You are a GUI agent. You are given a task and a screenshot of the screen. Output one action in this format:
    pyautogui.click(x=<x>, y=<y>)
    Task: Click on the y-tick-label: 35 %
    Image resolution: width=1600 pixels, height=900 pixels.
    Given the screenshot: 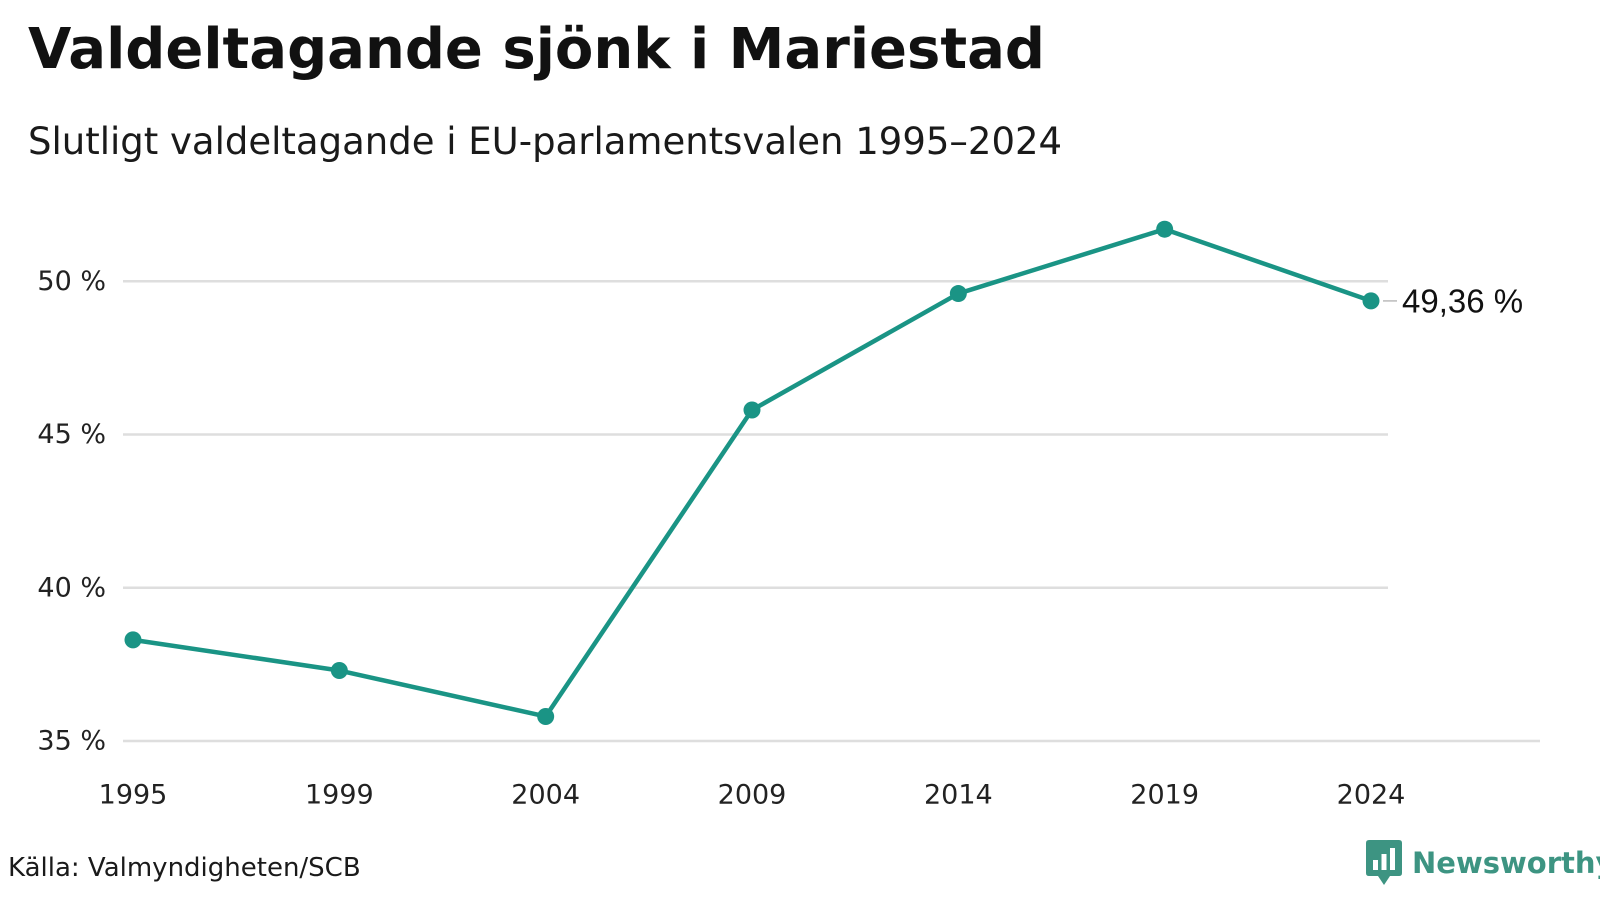 What is the action you would take?
    pyautogui.click(x=71, y=741)
    